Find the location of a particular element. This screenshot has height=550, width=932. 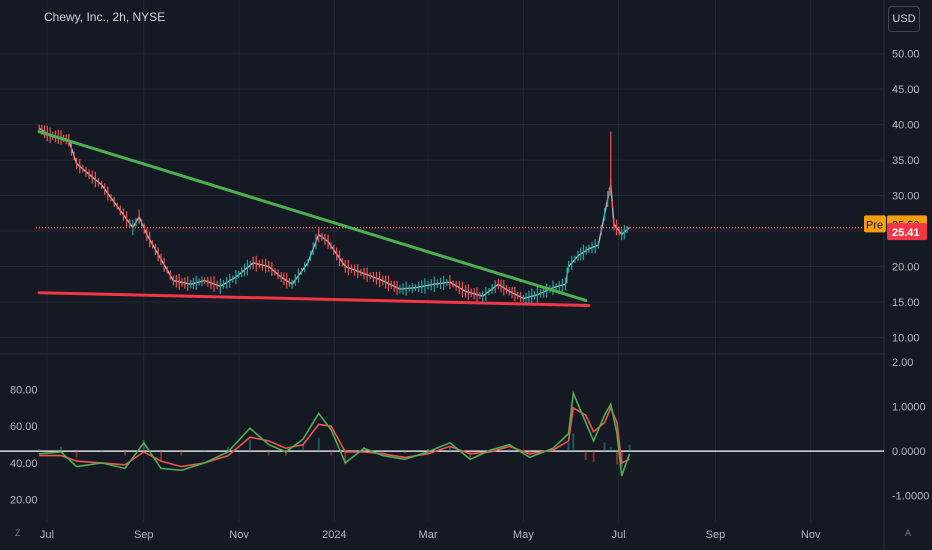

time-axis: Jul Sep Nov 2024 Mar May Jul Sep Nov is located at coordinates (430, 535).